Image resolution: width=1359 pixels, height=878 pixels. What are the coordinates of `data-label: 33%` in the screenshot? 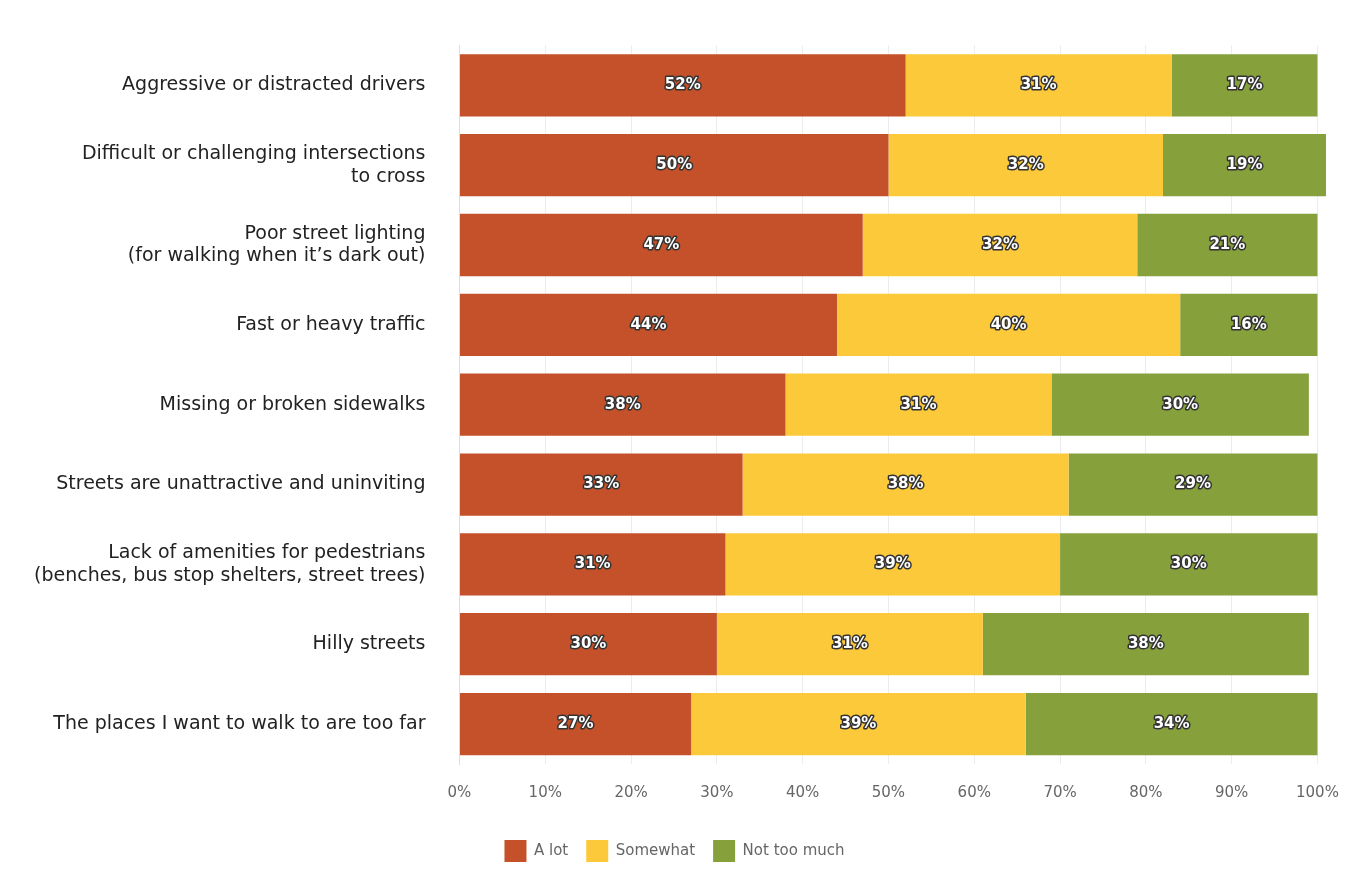 It's located at (601, 483).